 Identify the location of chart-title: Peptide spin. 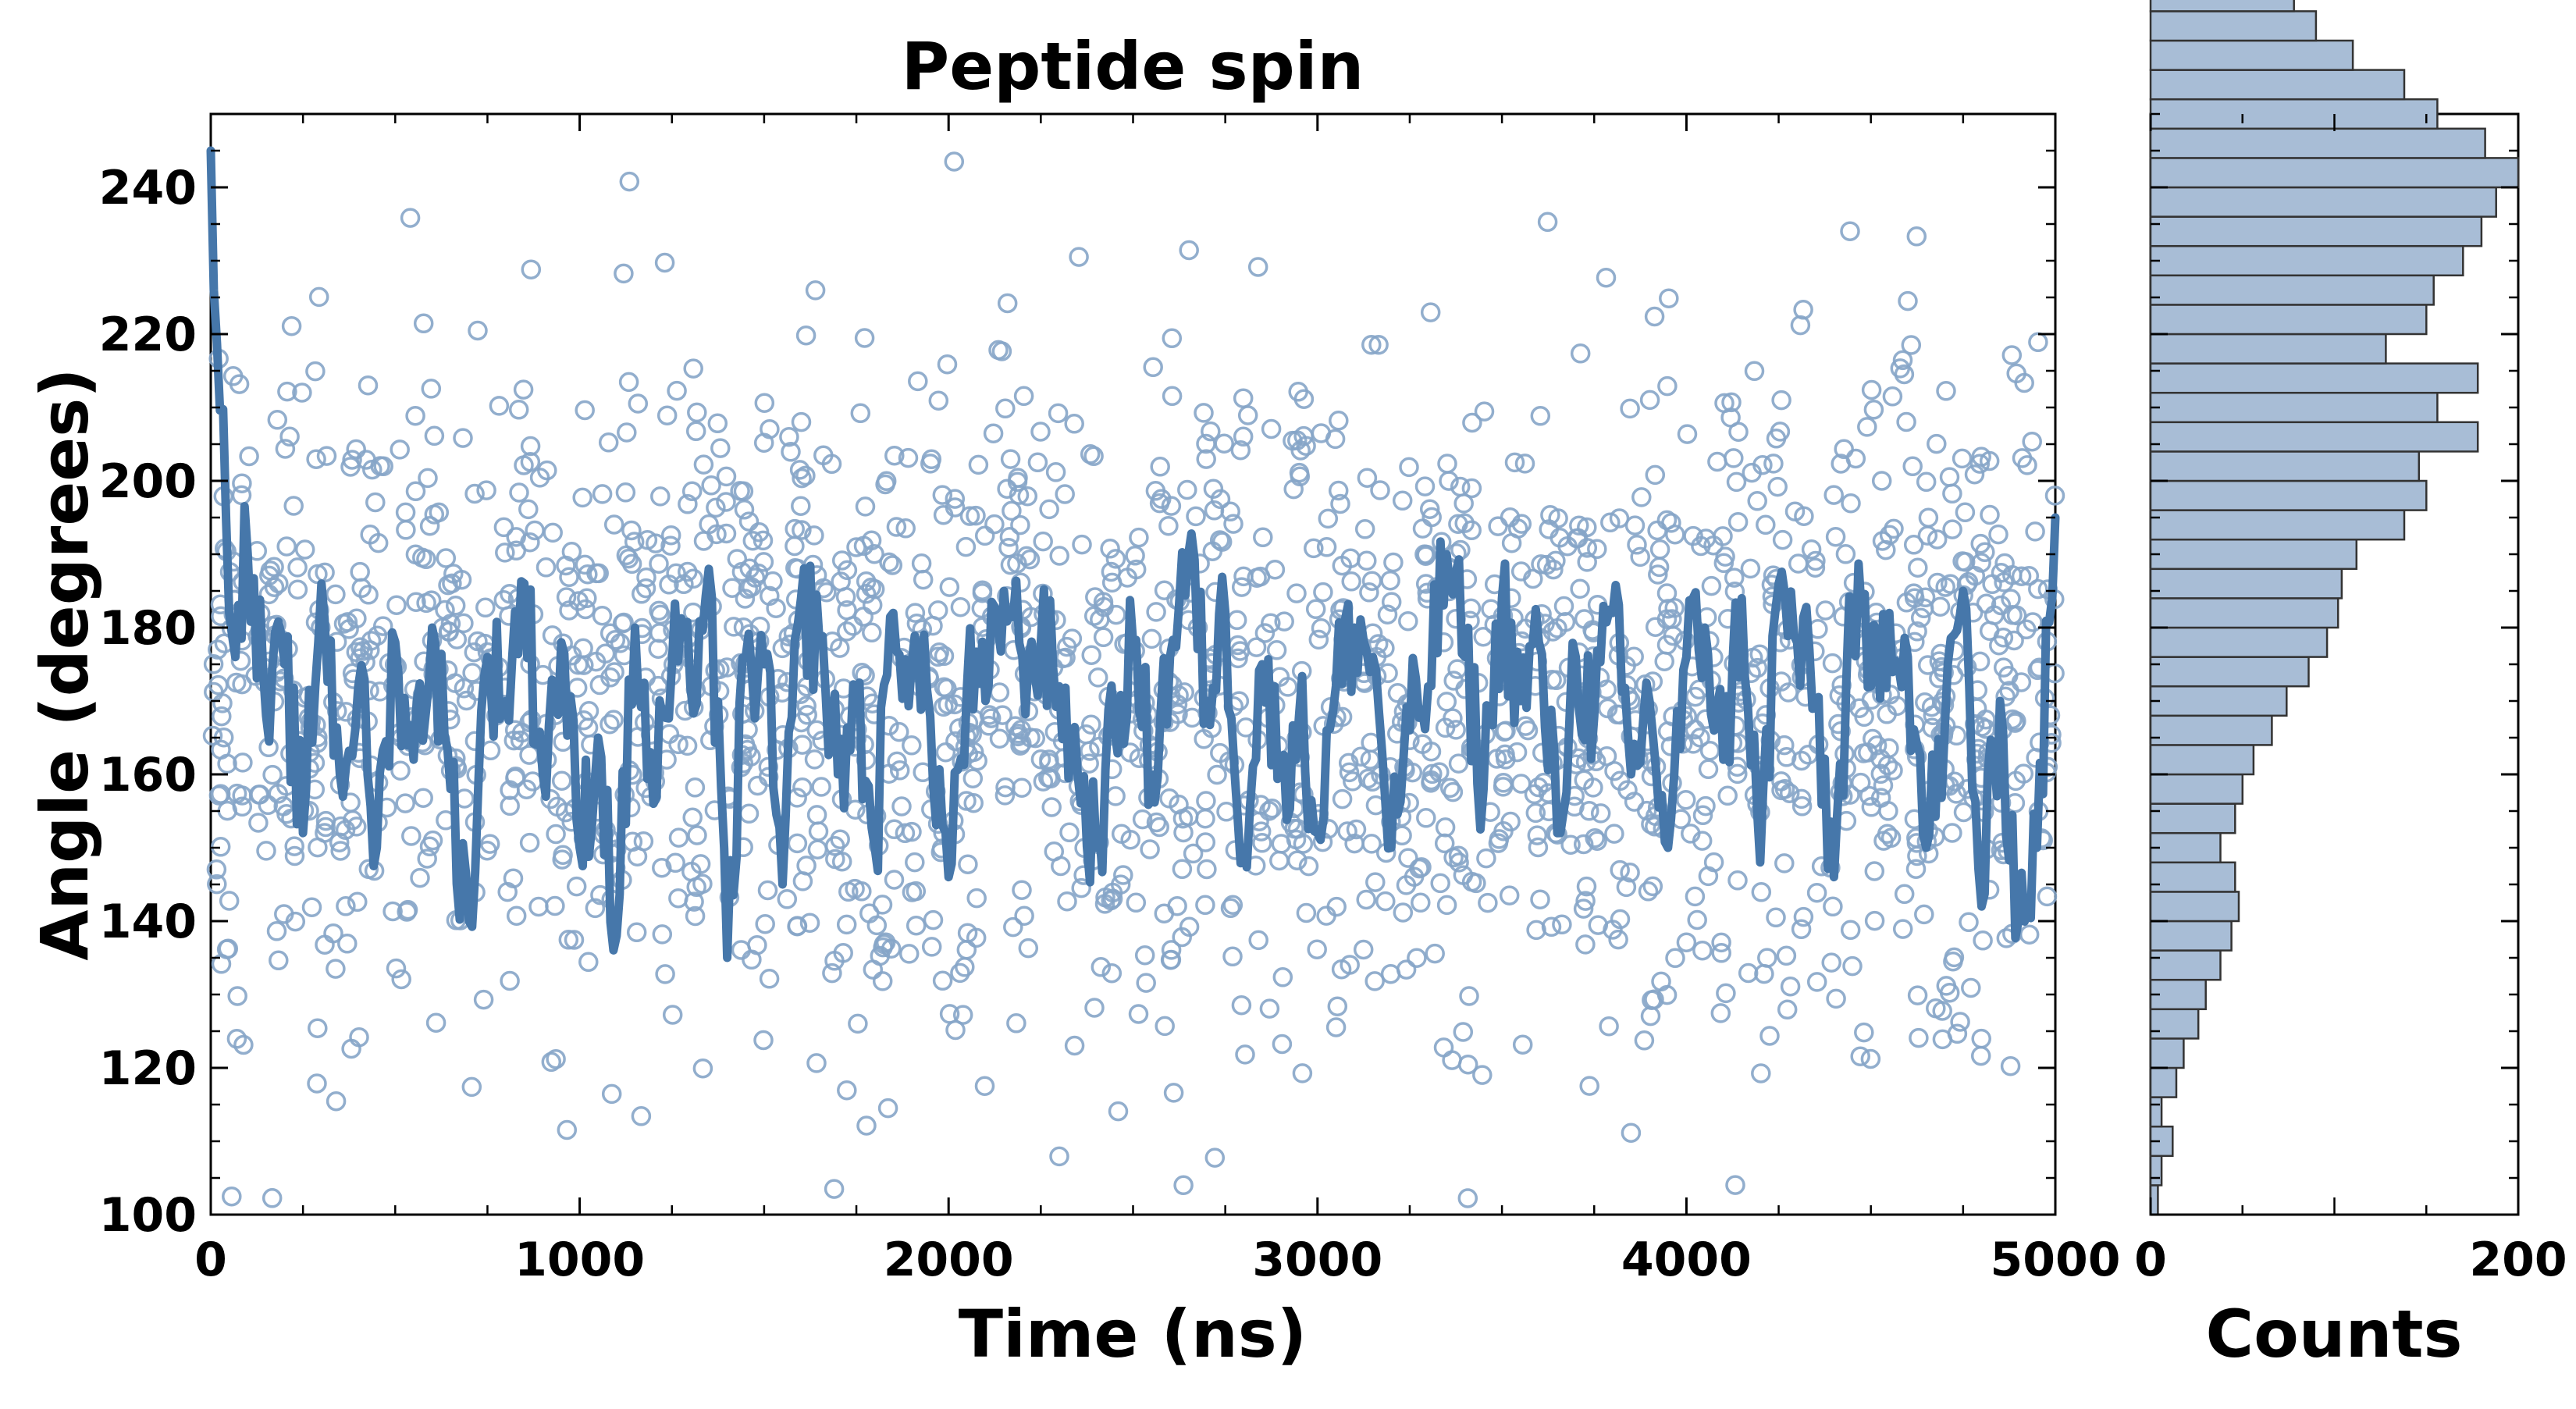
(1133, 66).